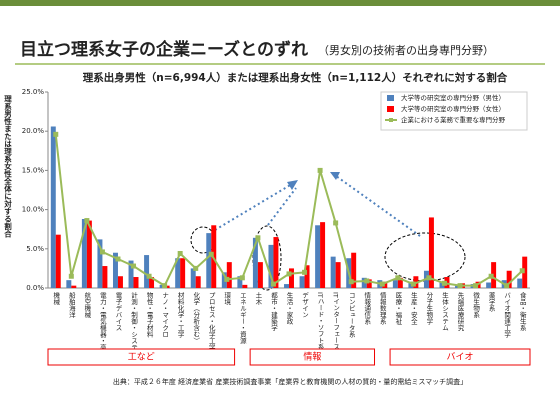 The image size is (560, 420). Describe the element at coordinates (398, 309) in the screenshot. I see `x-tick-label: 医療・福祉` at that location.